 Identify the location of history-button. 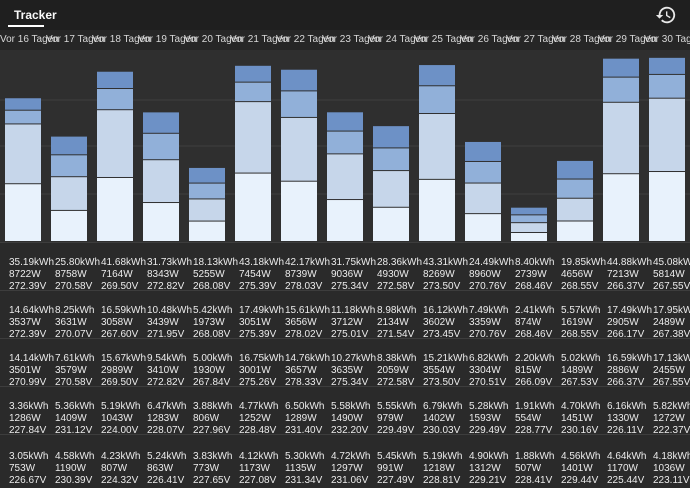
(666, 15).